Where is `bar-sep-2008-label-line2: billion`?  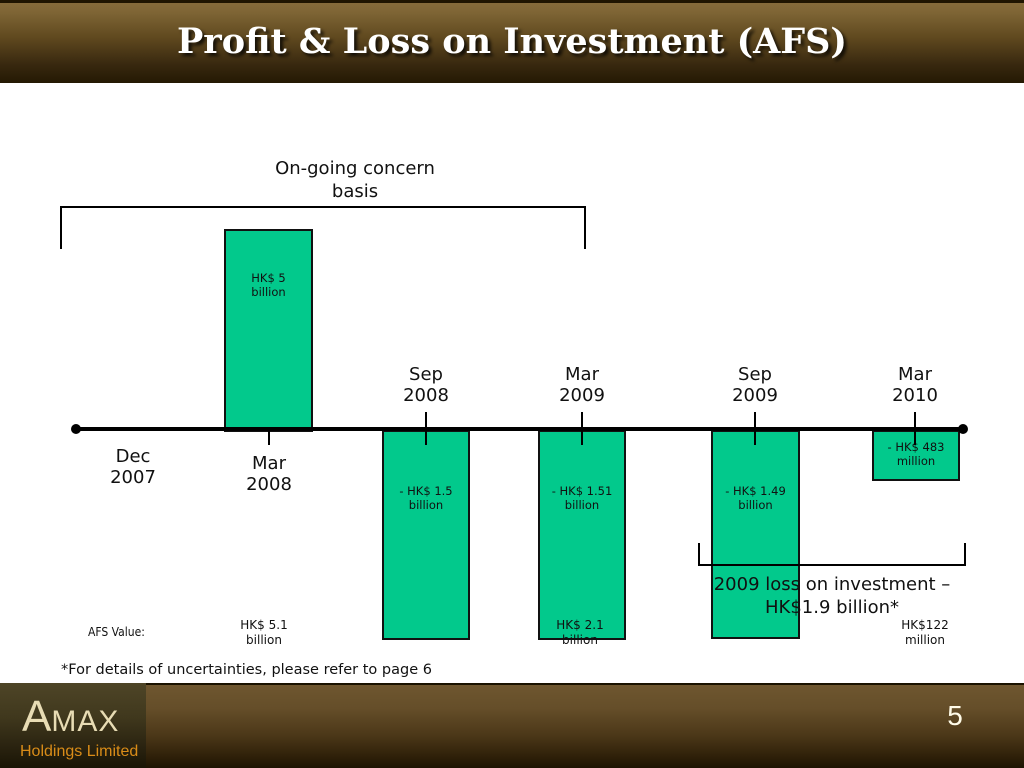 bar-sep-2008-label-line2: billion is located at coordinates (426, 505).